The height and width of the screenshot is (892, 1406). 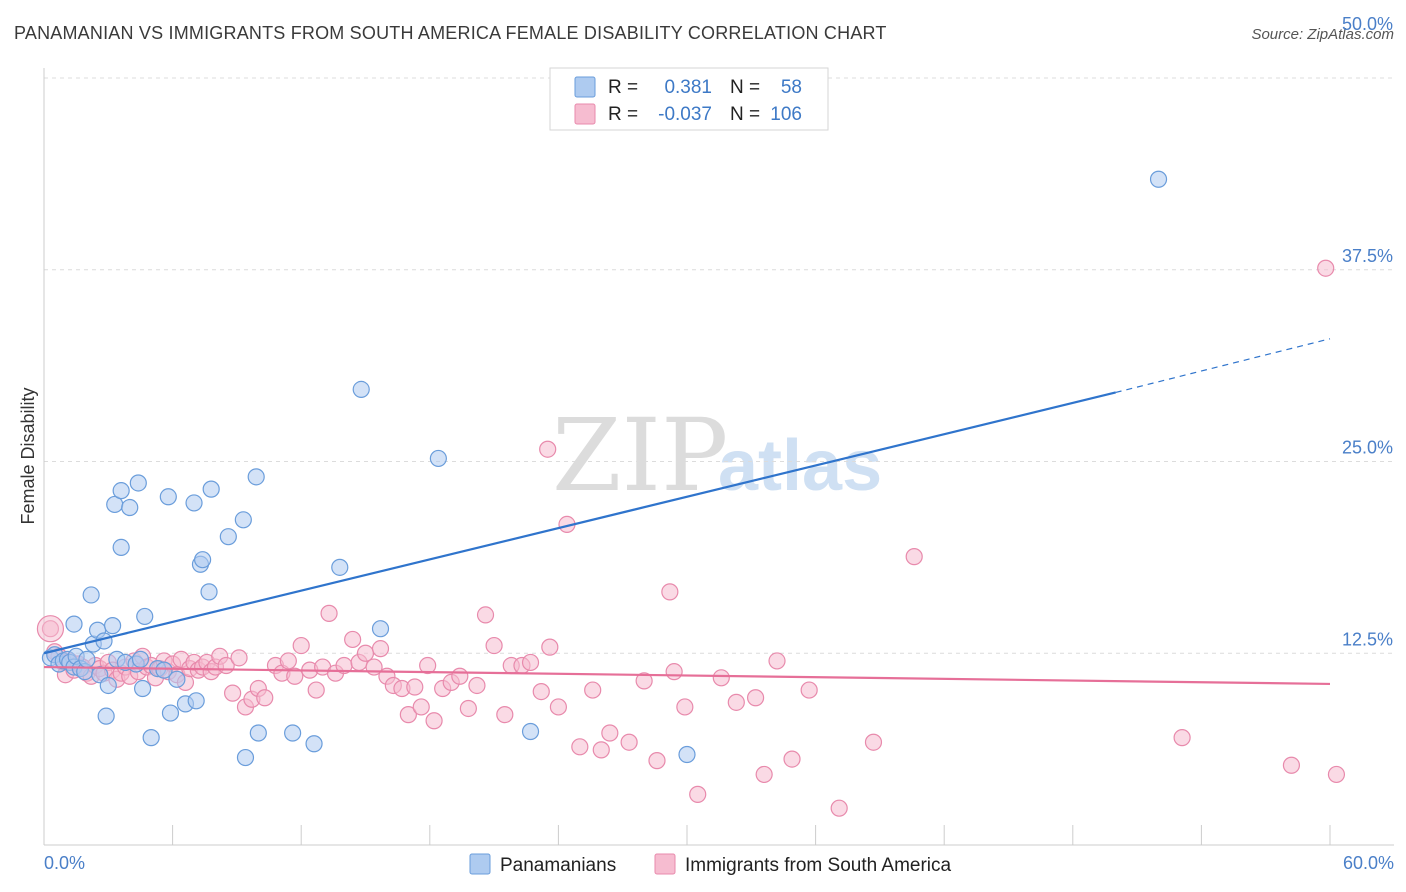 What do you see at coordinates (688, 87) in the screenshot?
I see `legend-r-value-1: 0.381` at bounding box center [688, 87].